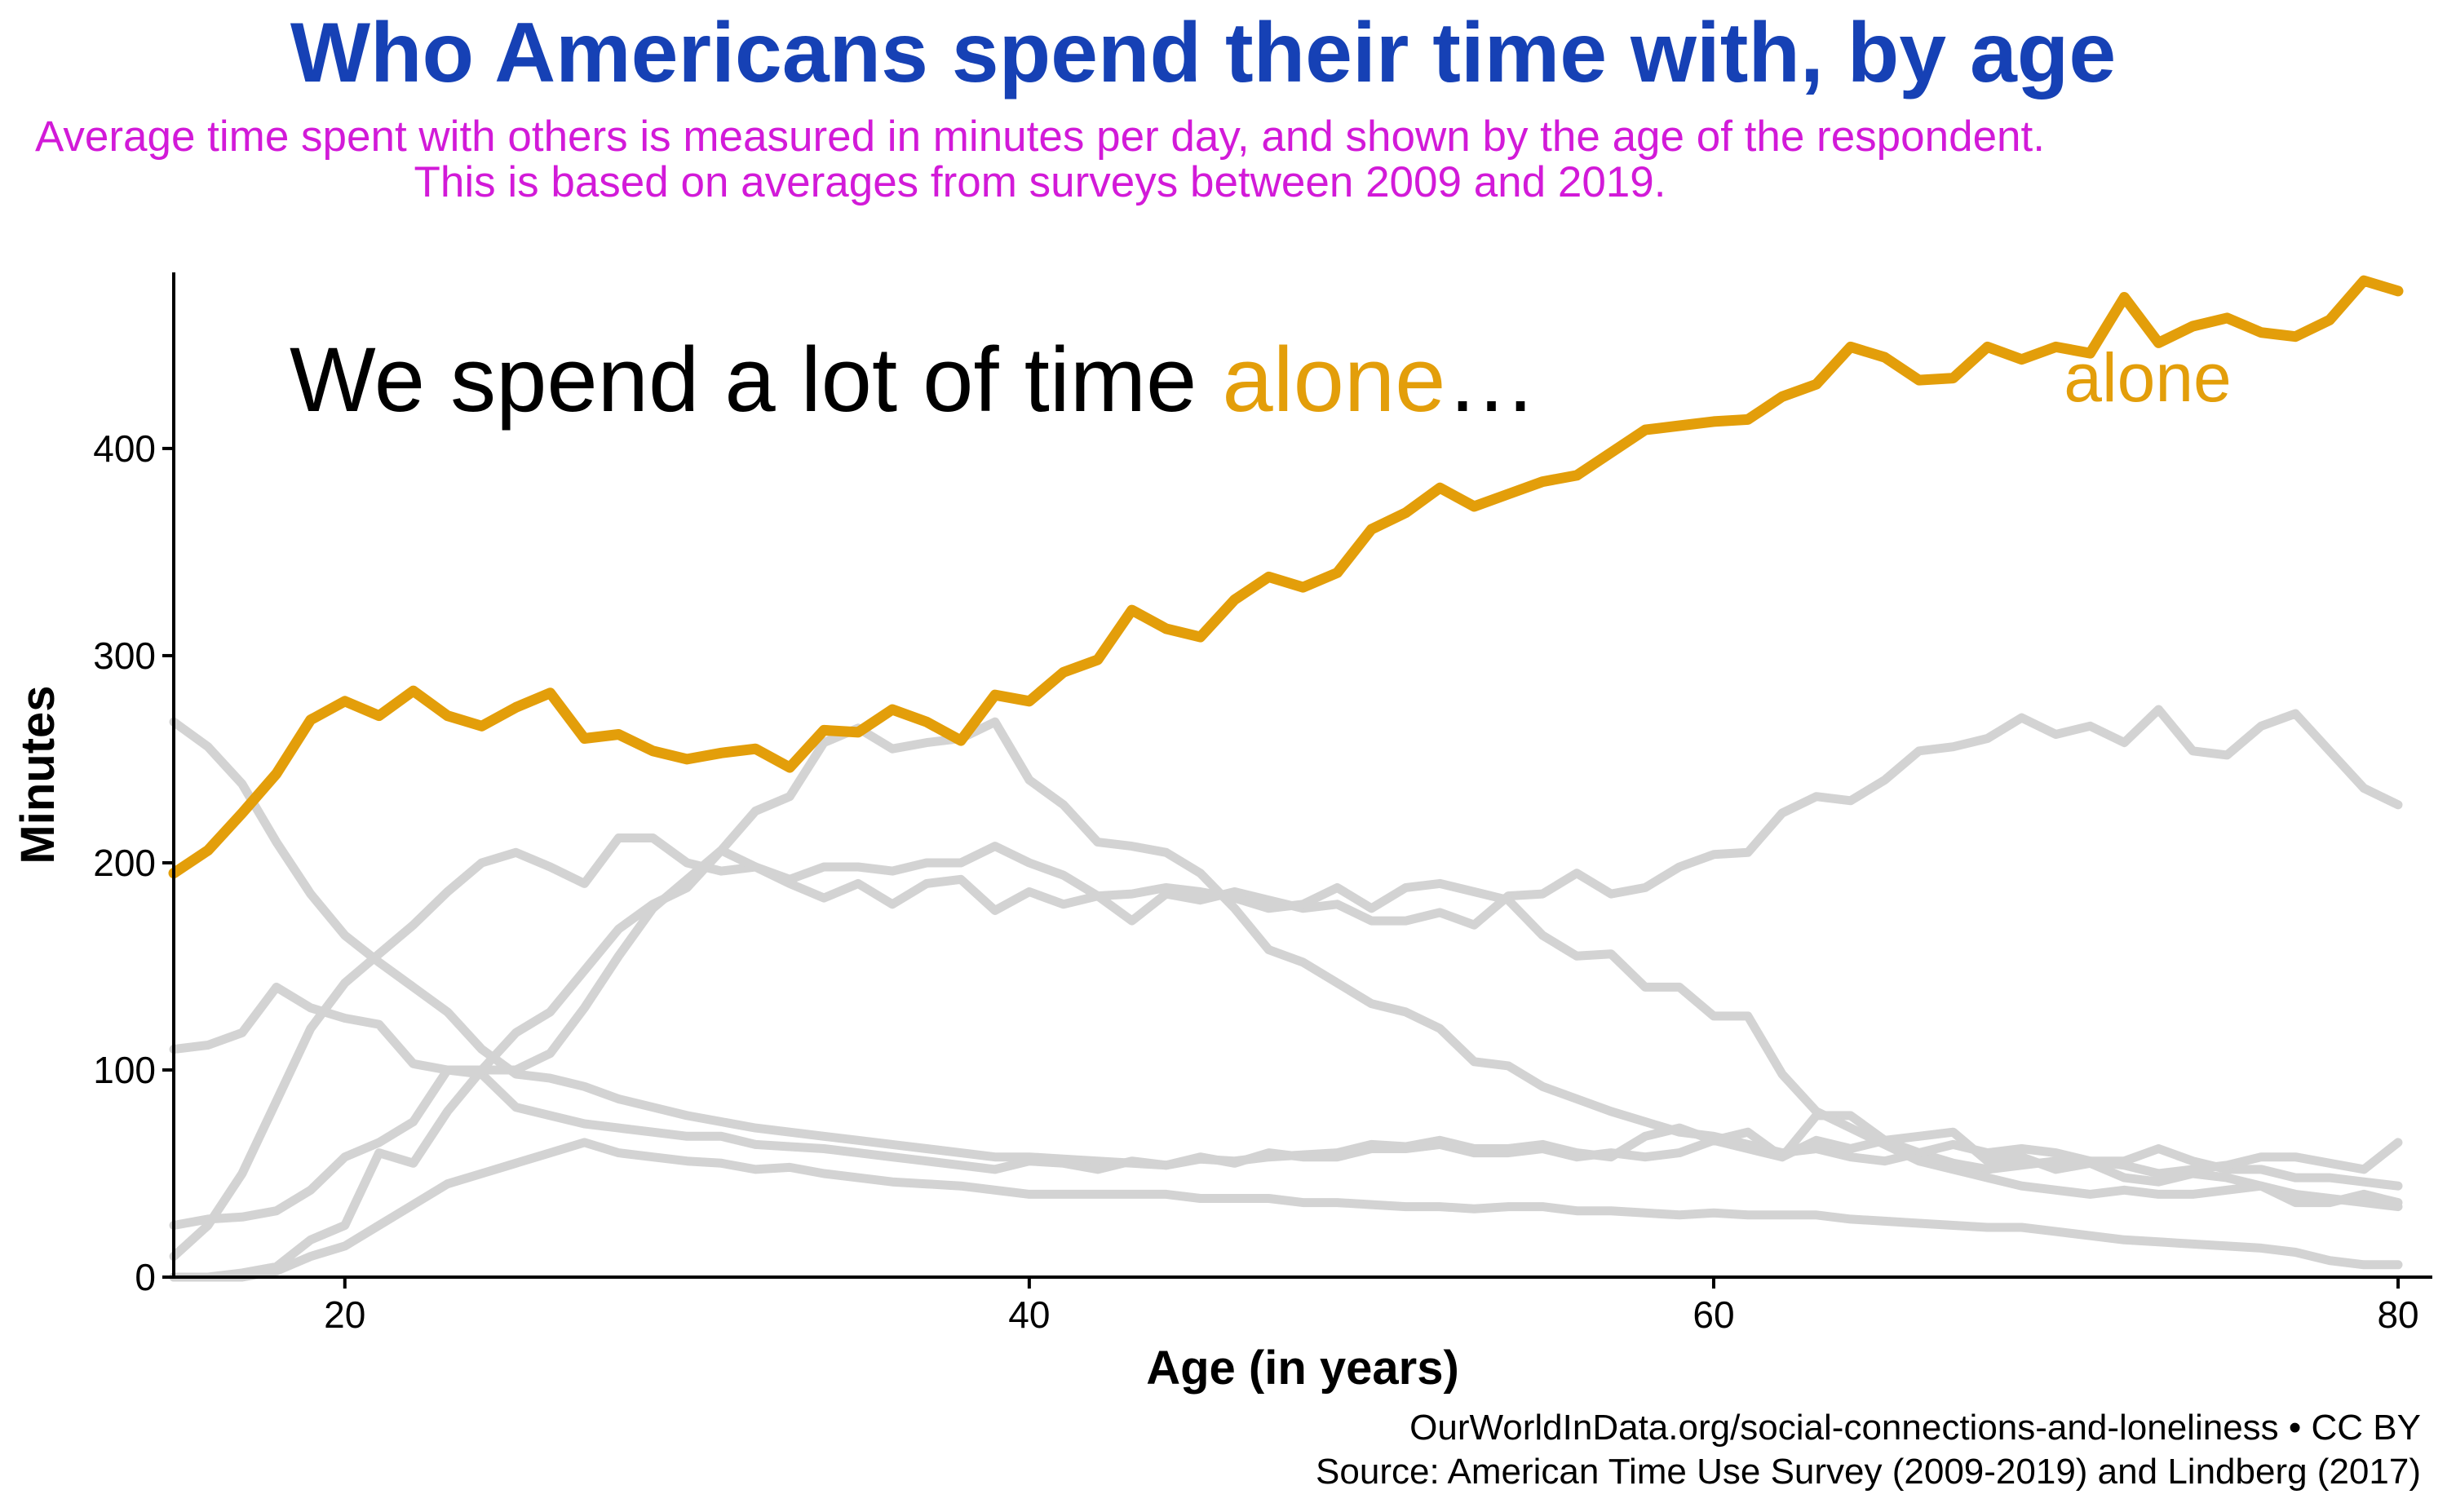 Image resolution: width=2447 pixels, height=1512 pixels. Describe the element at coordinates (1302, 1368) in the screenshot. I see `x-axis-title: Age (in years)` at that location.